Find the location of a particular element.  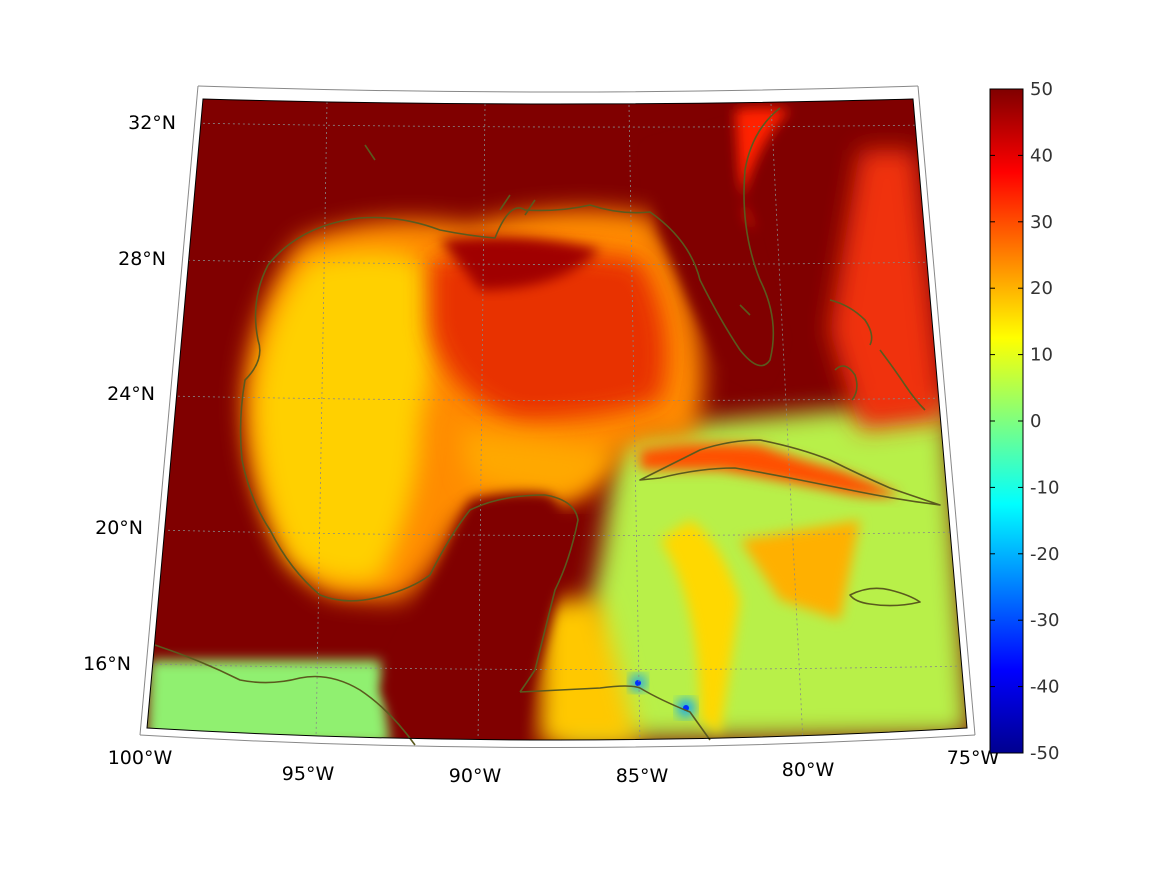

lon-label-95w: 95°W is located at coordinates (308, 774).